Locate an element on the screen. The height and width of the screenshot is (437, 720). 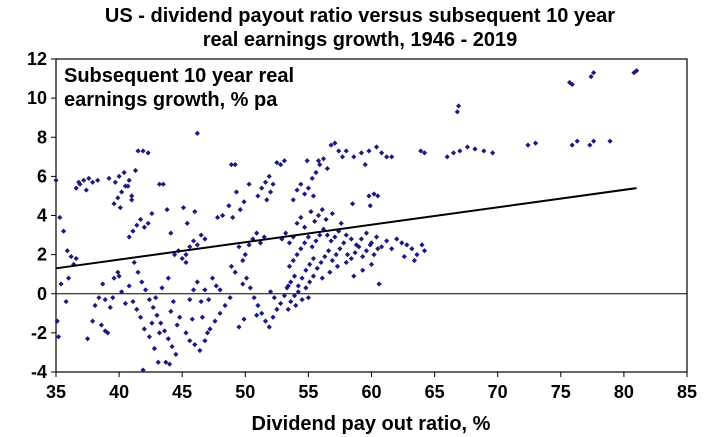
y-tick-label: -2 is located at coordinates (39, 333).